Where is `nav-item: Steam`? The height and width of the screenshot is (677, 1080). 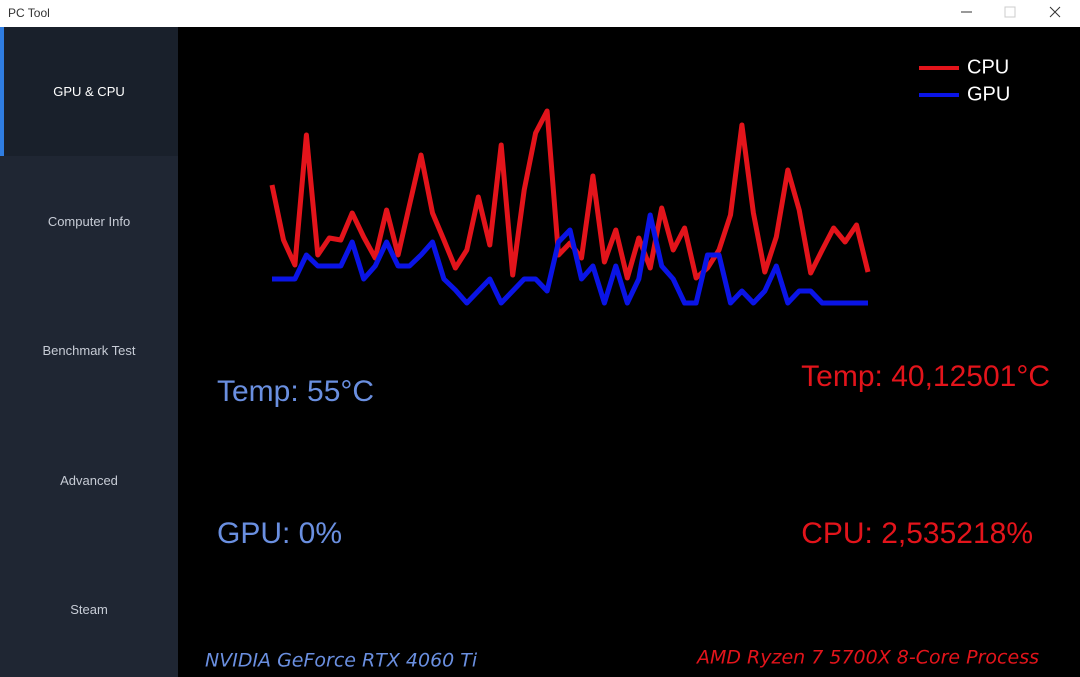
nav-item: Steam is located at coordinates (89, 609).